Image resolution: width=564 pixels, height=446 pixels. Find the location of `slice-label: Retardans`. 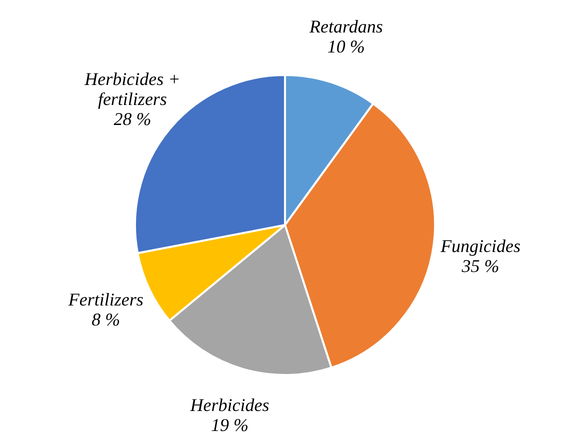

slice-label: Retardans is located at coordinates (345, 26).